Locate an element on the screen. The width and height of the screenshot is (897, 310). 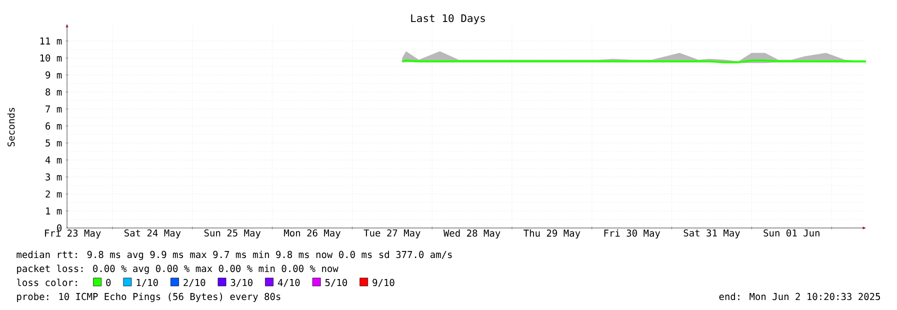
y-tick-label: 8 m is located at coordinates (54, 92).